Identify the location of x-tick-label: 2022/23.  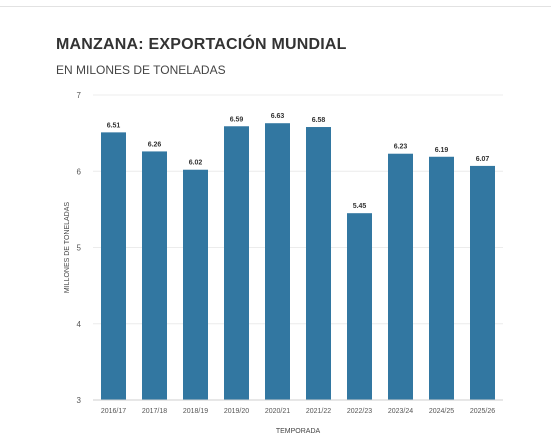
(359, 411).